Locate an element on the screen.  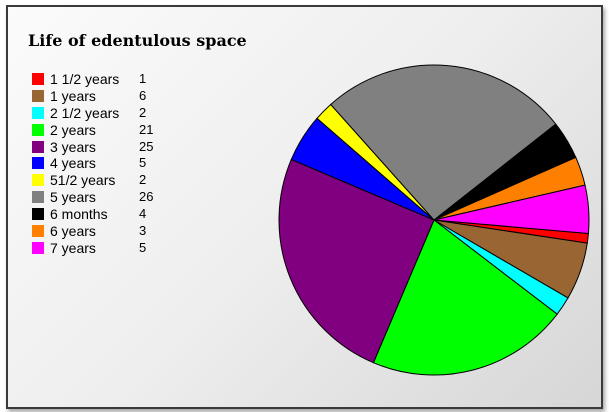
chart-title: Life of edentulous space is located at coordinates (137, 40).